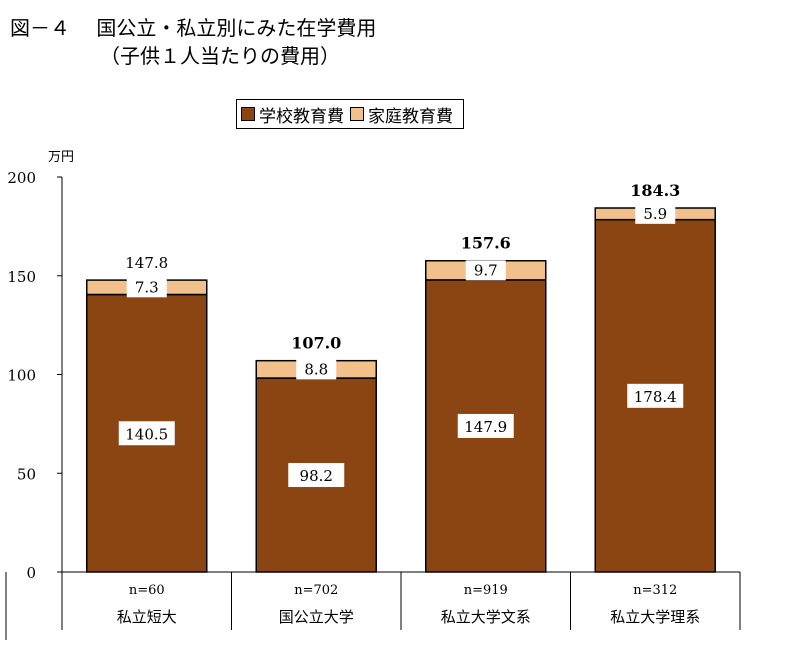  Describe the element at coordinates (316, 617) in the screenshot. I see `category-label: 国公立大学` at that location.